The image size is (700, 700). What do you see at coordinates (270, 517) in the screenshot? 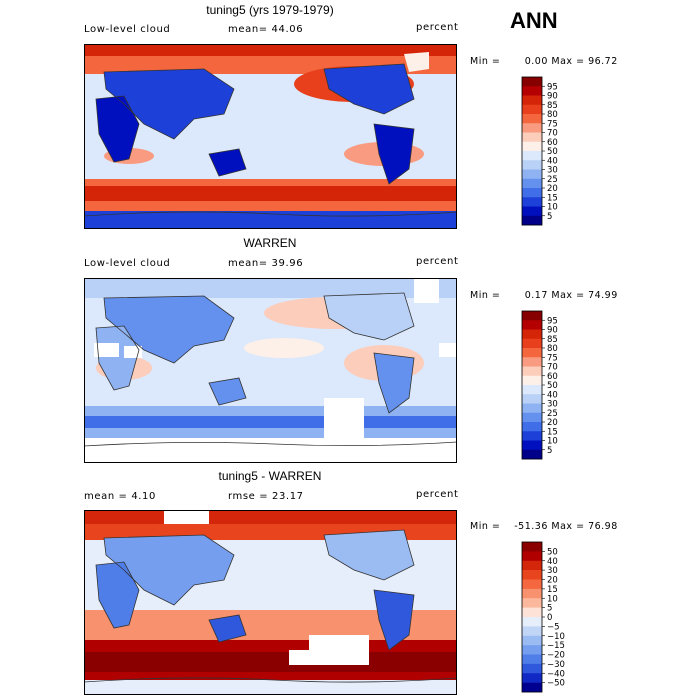
I see `map3-arctic-core` at bounding box center [270, 517].